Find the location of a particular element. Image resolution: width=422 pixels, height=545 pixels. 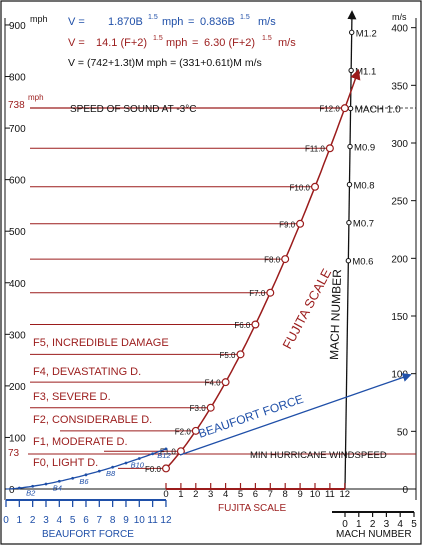

fujita-point-label: F9.0 is located at coordinates (287, 224).